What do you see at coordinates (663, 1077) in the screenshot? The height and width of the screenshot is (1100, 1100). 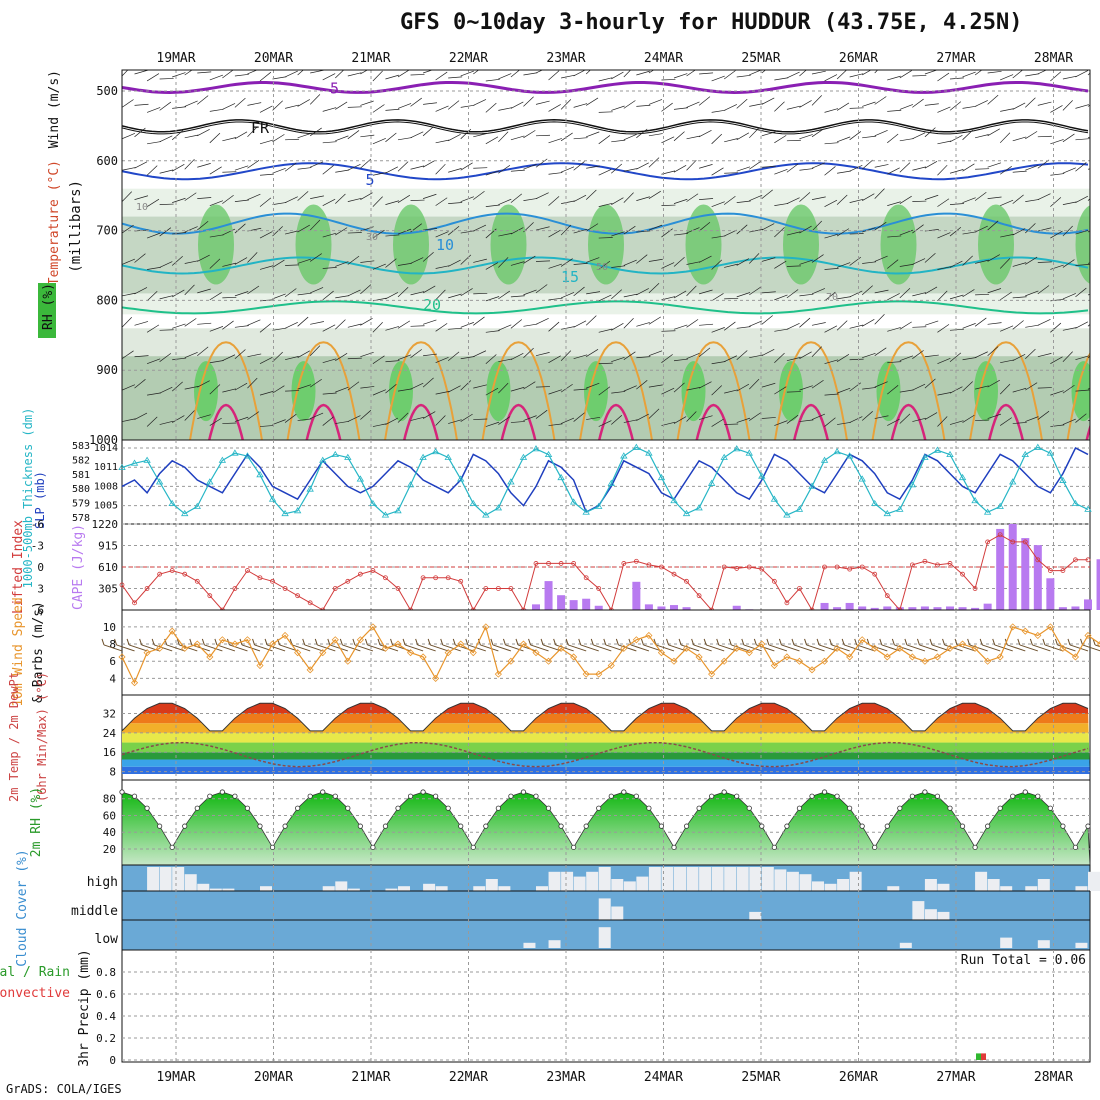 I see `bottom-date-label: 24MAR` at bounding box center [663, 1077].